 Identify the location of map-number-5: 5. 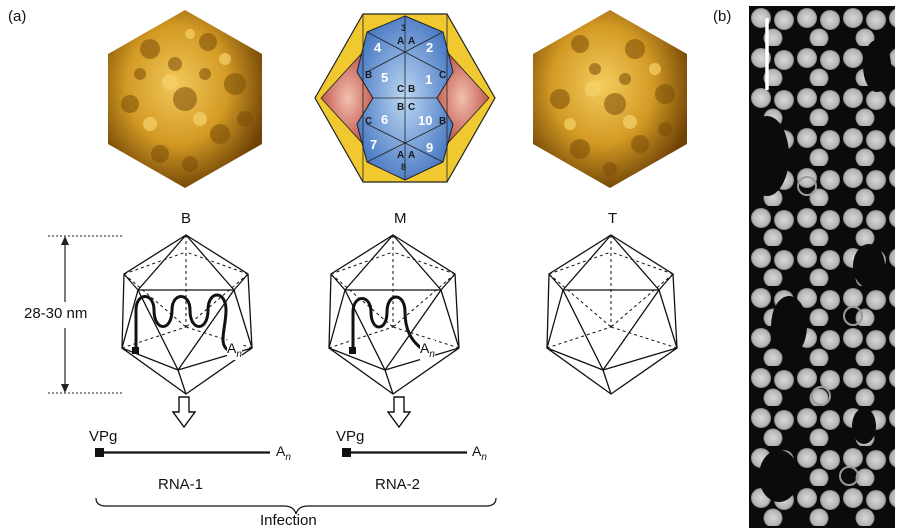
(384, 77).